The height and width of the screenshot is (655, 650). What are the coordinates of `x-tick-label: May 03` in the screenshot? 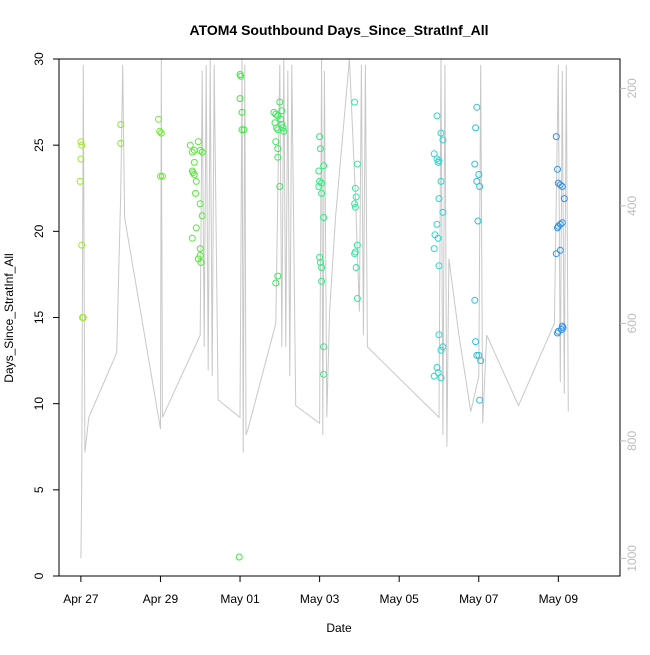 It's located at (320, 599).